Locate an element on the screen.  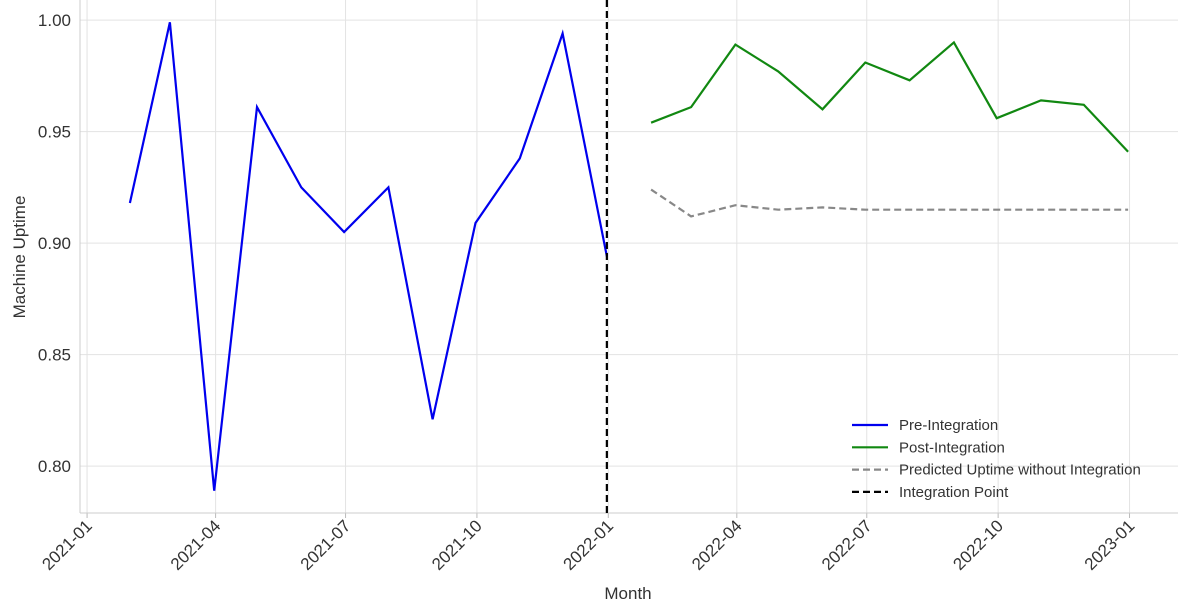
y-tick-label: 0.95 is located at coordinates (54, 132).